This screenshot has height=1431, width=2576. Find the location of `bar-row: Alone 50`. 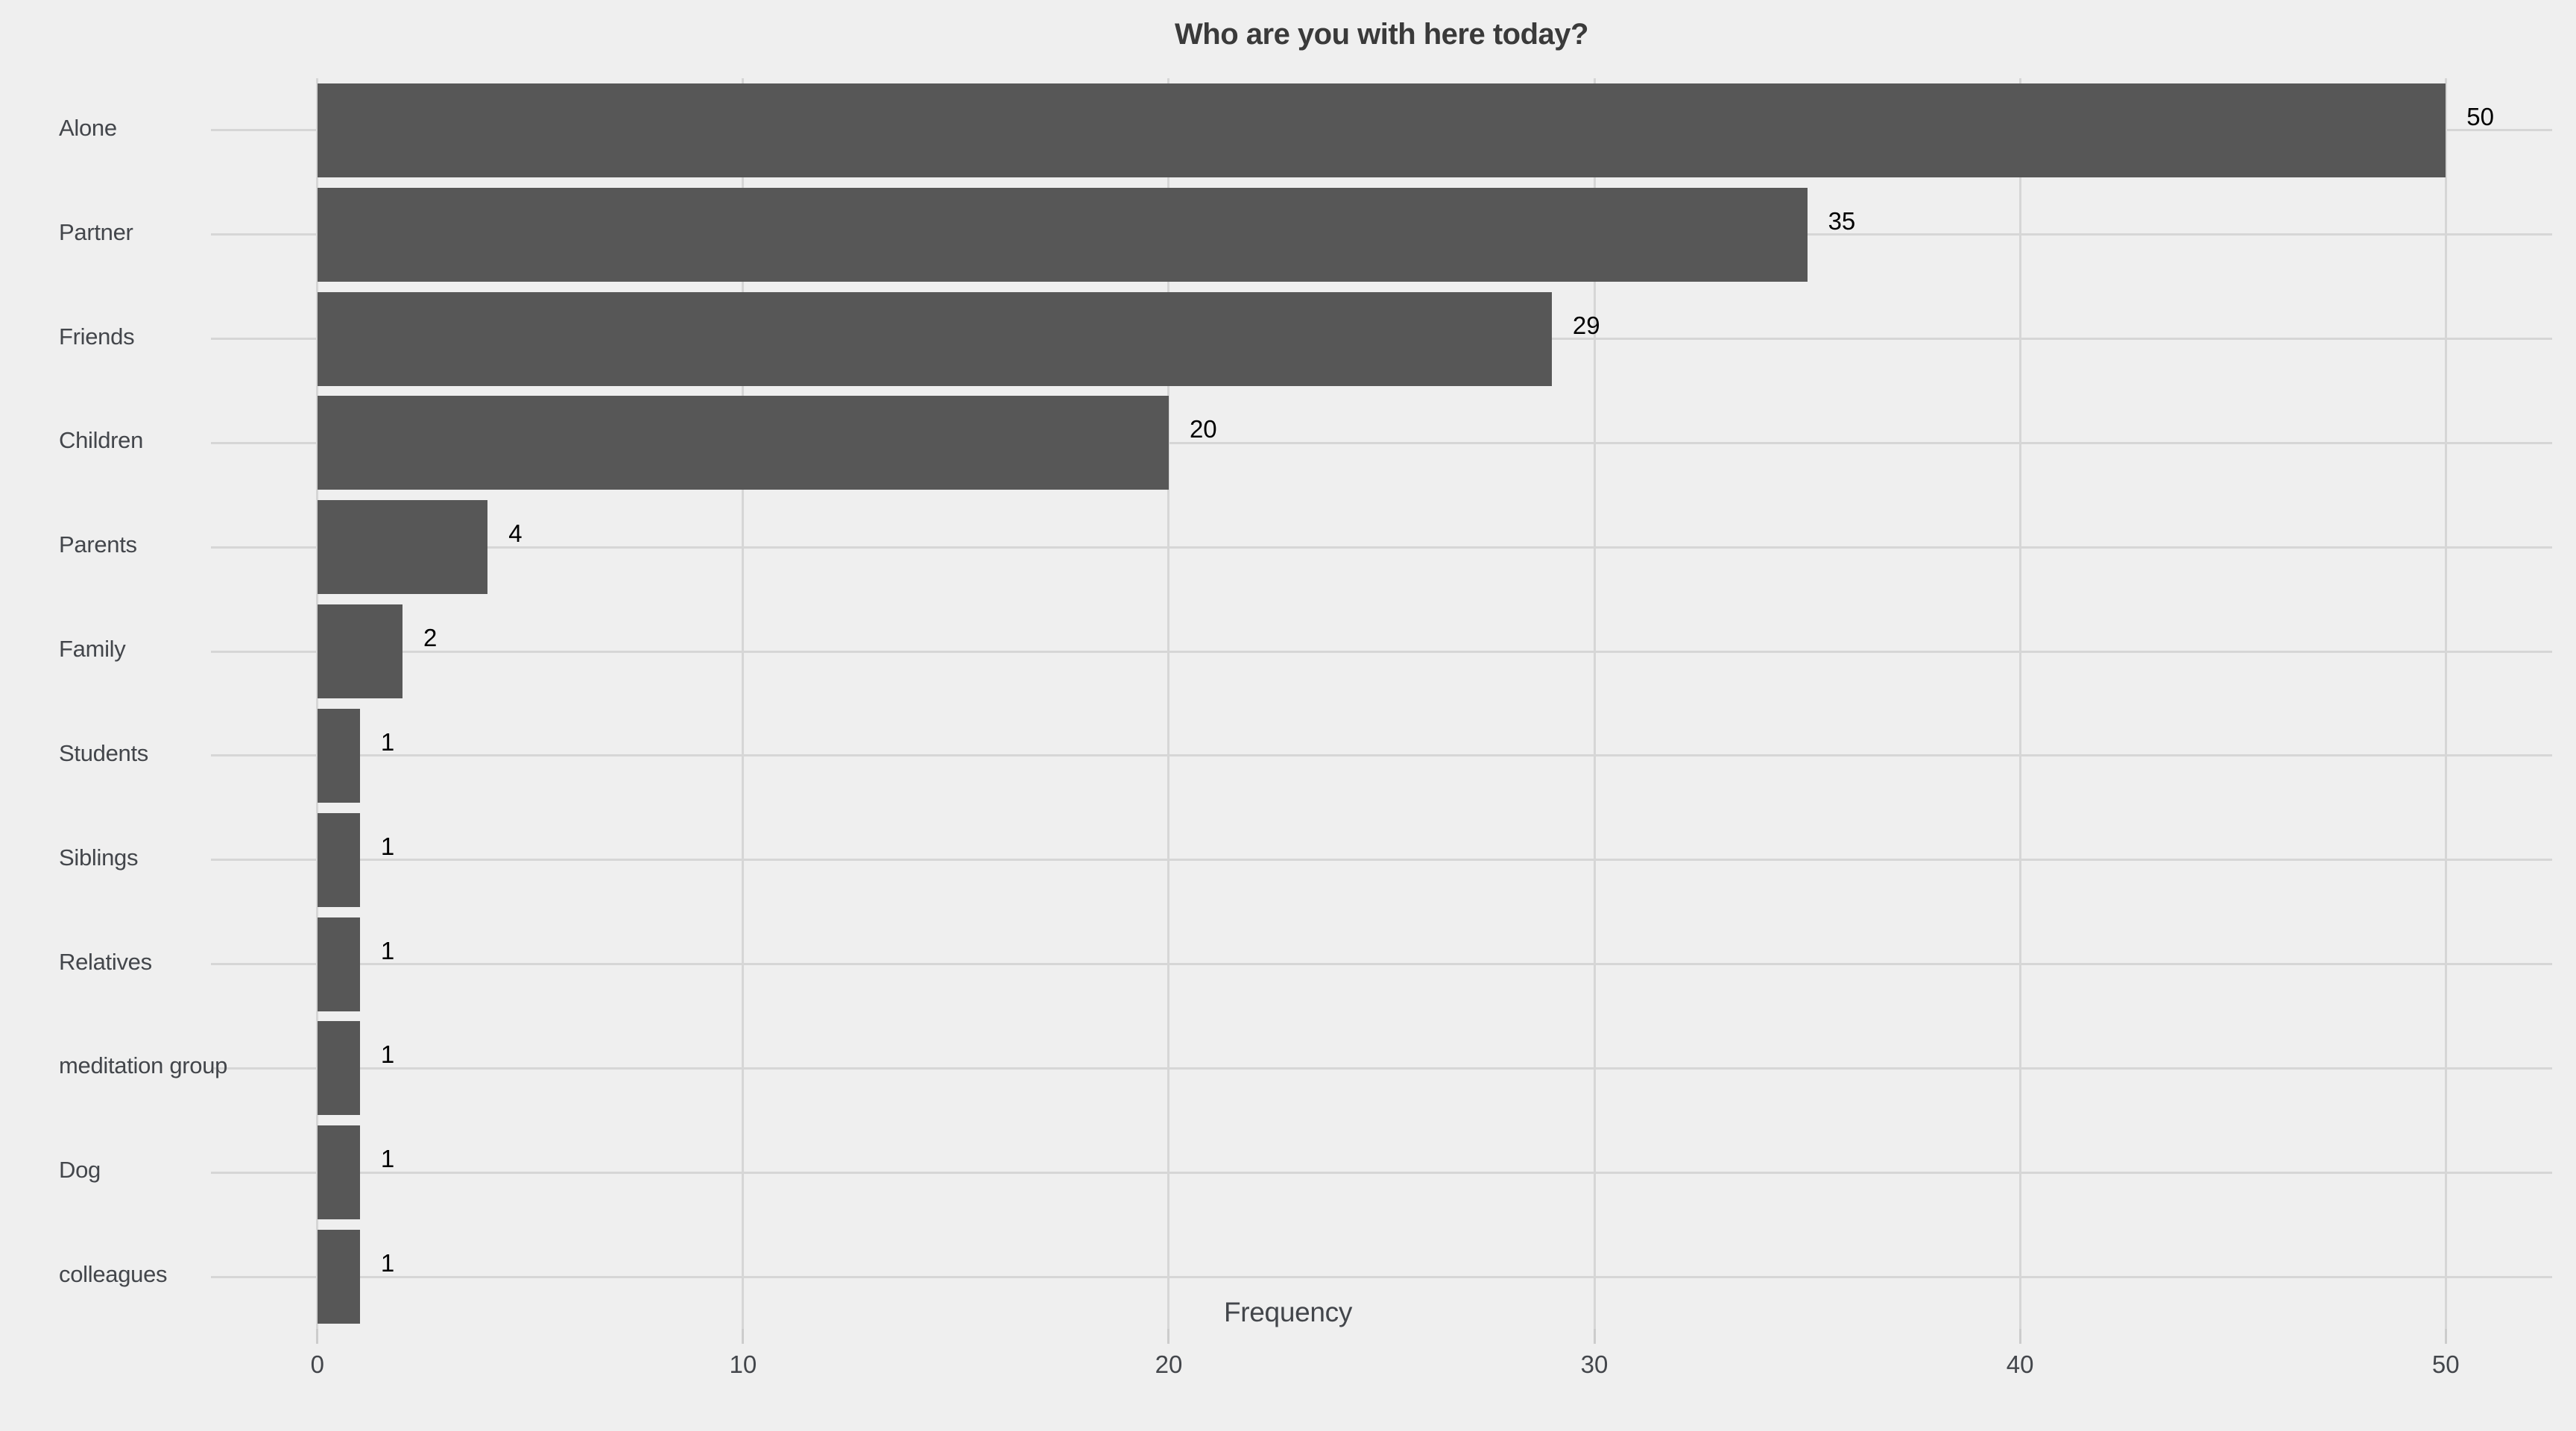

bar-row: Alone 50 is located at coordinates (1305, 130).